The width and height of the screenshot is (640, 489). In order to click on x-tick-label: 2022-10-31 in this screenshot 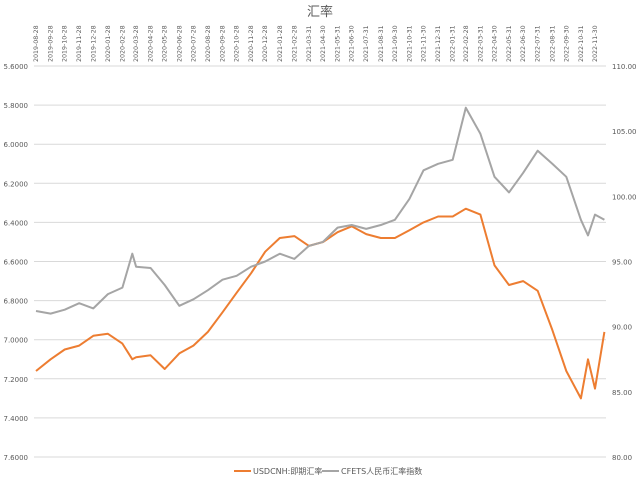, I will do `click(581, 43)`.